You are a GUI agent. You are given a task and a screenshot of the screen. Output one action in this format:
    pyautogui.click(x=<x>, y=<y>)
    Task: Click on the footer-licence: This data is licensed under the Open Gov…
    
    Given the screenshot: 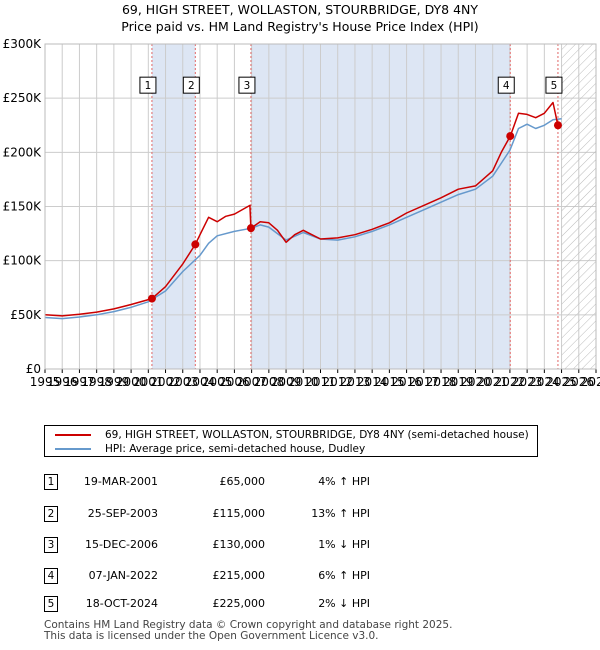 What is the action you would take?
    pyautogui.click(x=211, y=636)
    